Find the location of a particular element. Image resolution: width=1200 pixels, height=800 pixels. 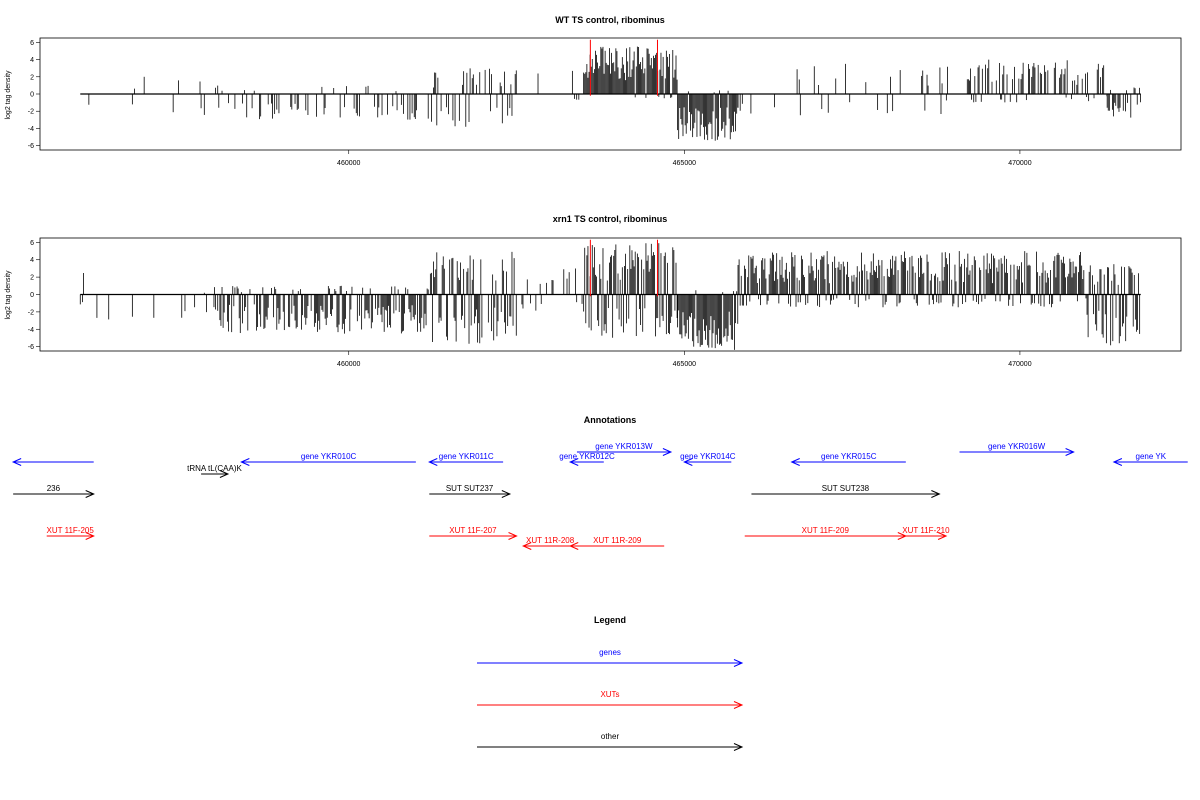

xrn1-y-axis: -6 -4 -2 0 2 4 6 is located at coordinates (34, 295).